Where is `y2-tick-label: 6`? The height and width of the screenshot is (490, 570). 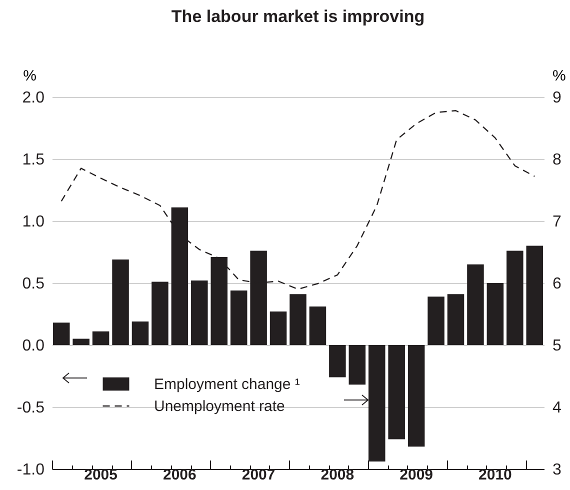 y2-tick-label: 6 is located at coordinates (557, 284).